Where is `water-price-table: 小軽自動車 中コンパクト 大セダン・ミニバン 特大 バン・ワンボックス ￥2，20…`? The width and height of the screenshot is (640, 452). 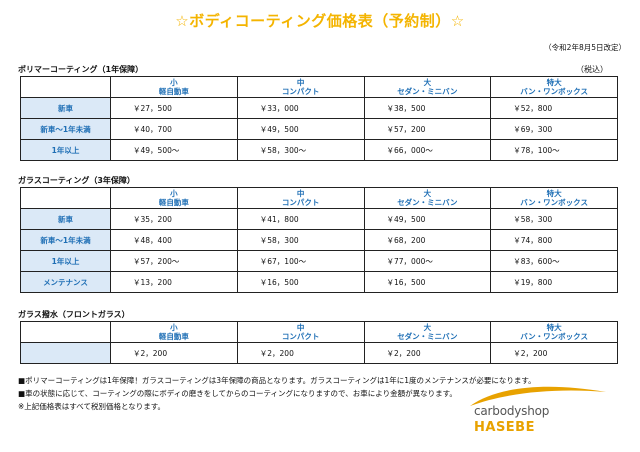 water-price-table: 小軽自動車 中コンパクト 大セダン・ミニバン 特大 バン・ワンボックス ￥2，20… is located at coordinates (319, 342).